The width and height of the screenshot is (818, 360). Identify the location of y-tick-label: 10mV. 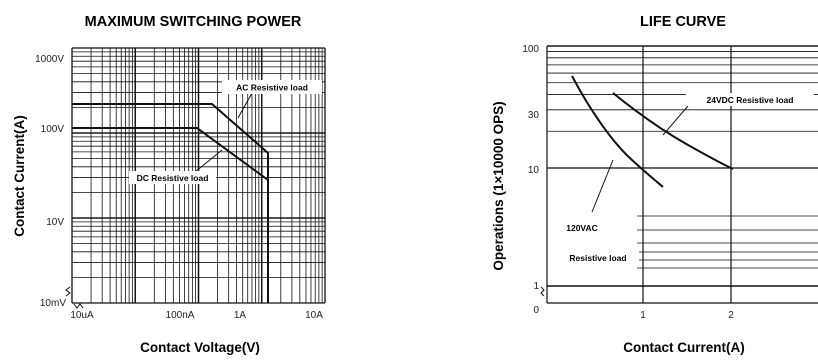
(53, 303).